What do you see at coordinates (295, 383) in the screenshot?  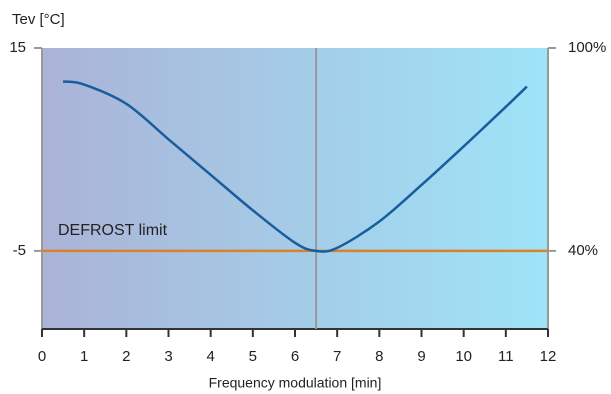 I see `x-axis-title: Frequency modulation [min]` at bounding box center [295, 383].